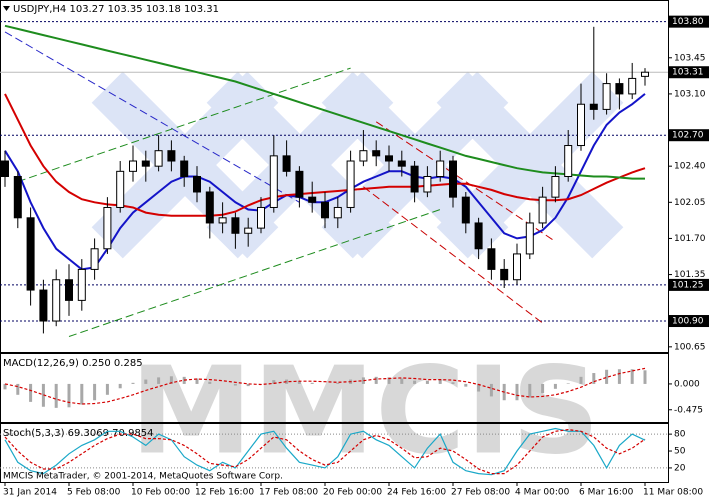 The width and height of the screenshot is (710, 500). Describe the element at coordinates (673, 493) in the screenshot. I see `x-tick-label: 11 Mar 08:00` at that location.